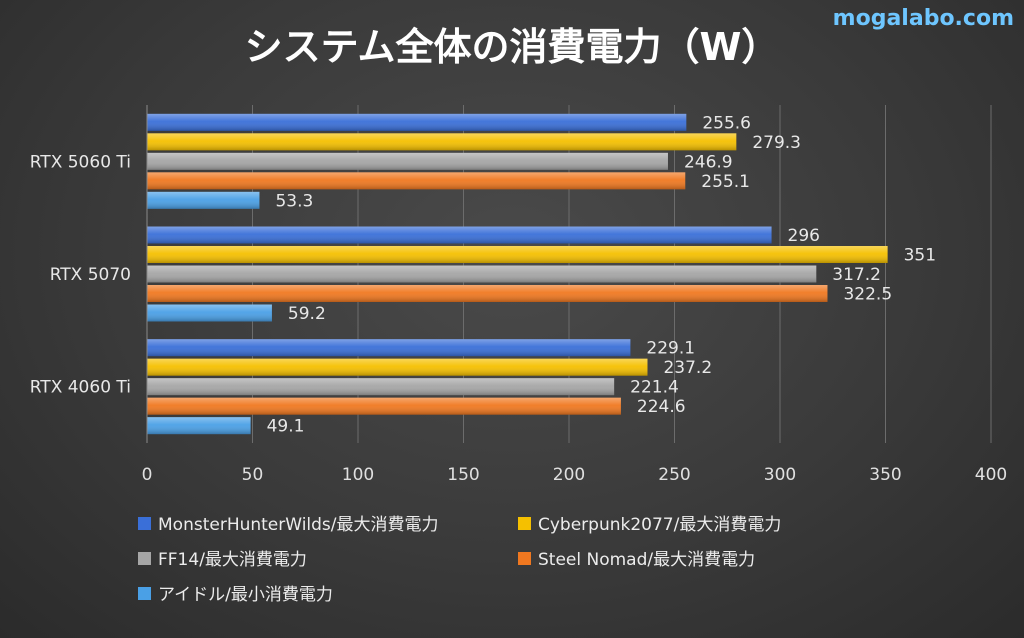 This screenshot has height=638, width=1024. What do you see at coordinates (780, 475) in the screenshot?
I see `x-tick-label: 300` at bounding box center [780, 475].